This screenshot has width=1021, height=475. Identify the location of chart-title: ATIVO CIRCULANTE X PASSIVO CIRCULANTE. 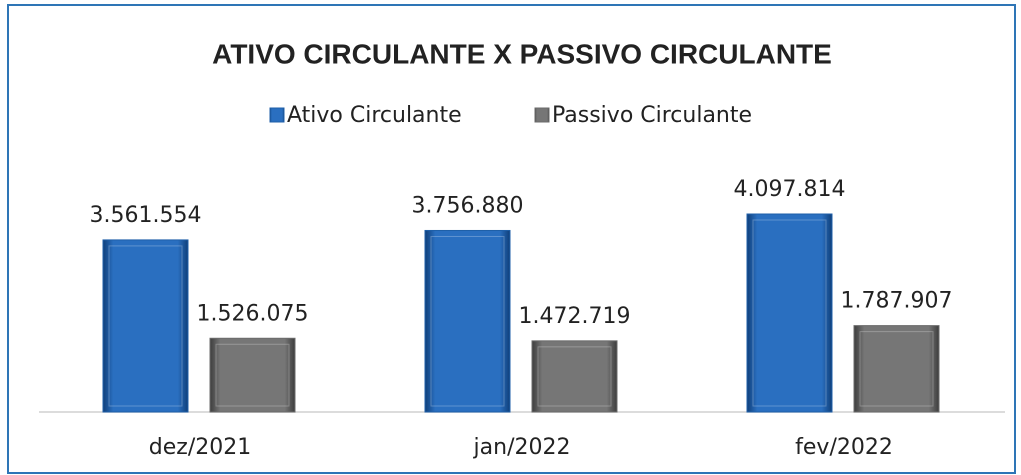
(522, 53).